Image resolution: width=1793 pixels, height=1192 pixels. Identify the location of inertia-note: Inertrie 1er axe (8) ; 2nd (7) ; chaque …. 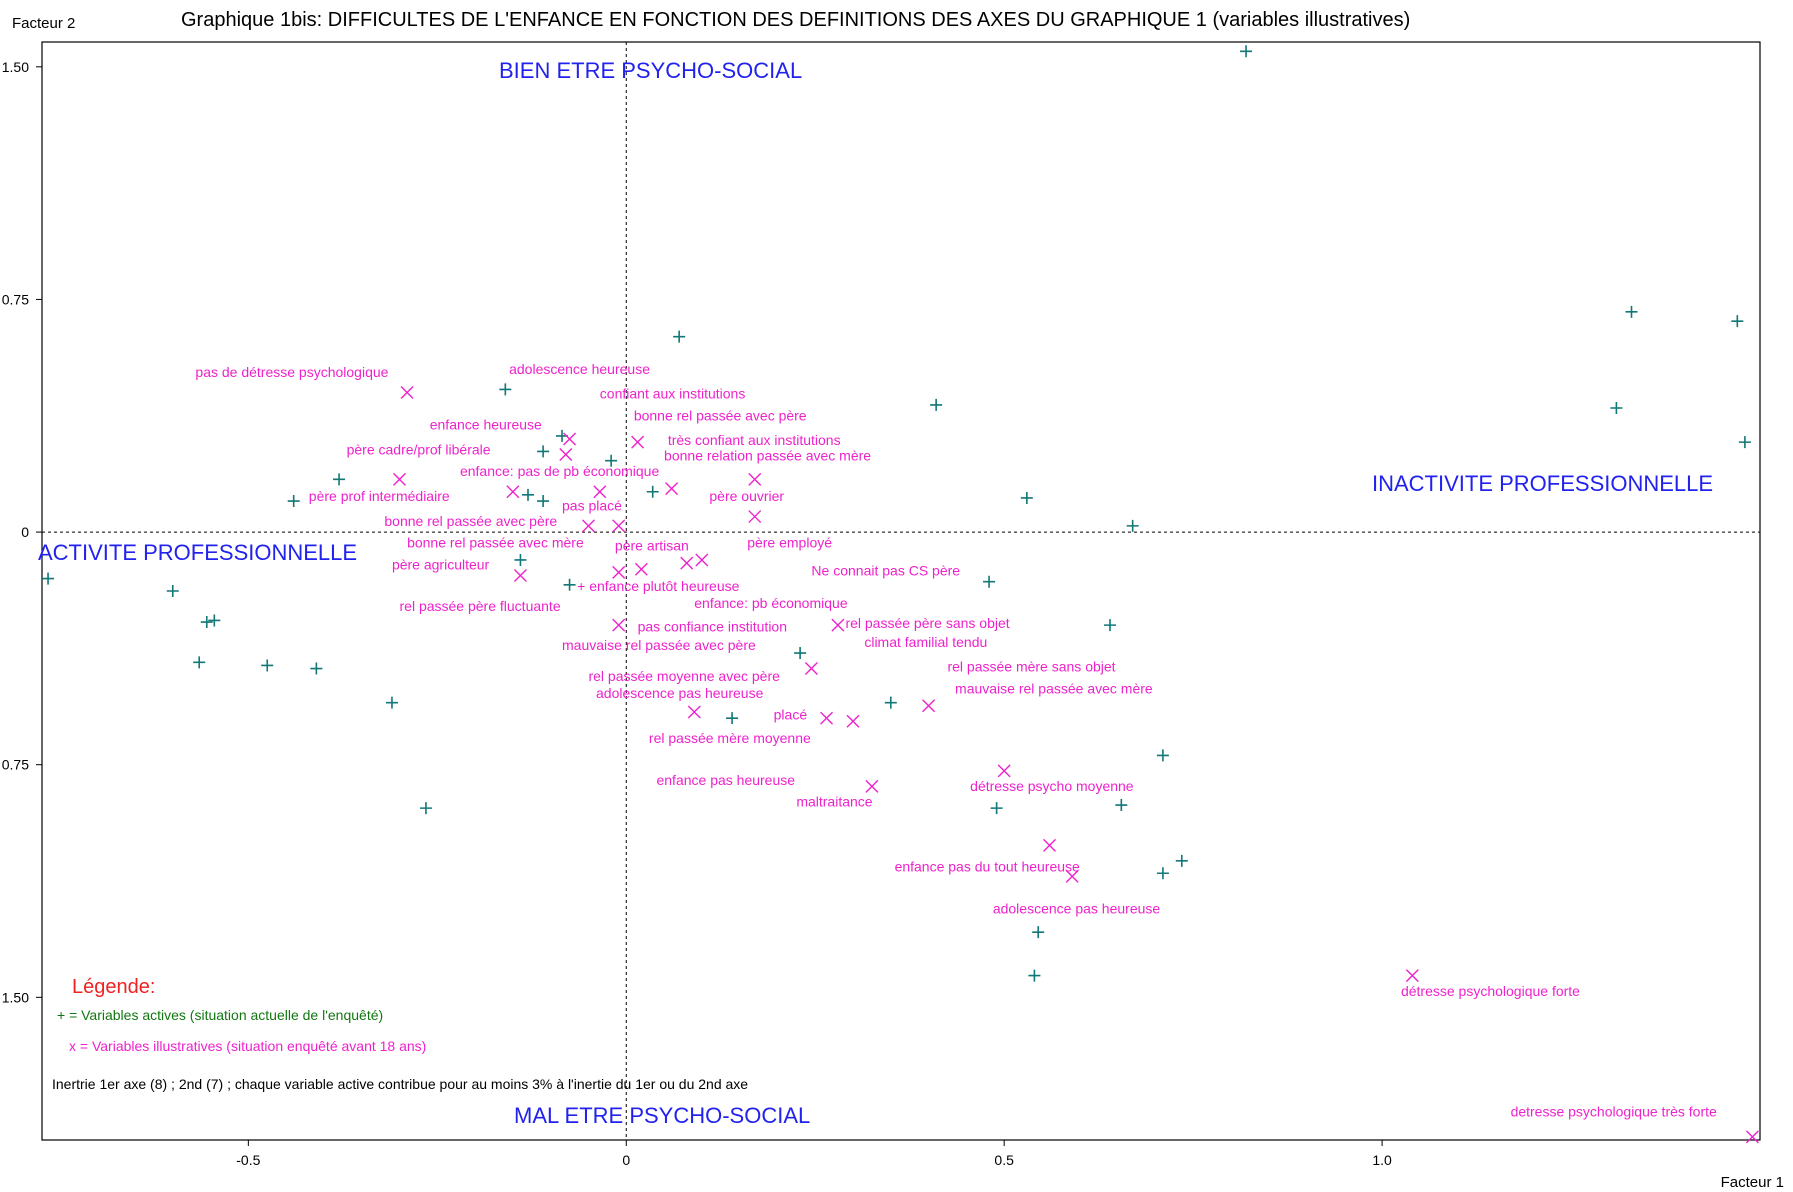
(400, 1084).